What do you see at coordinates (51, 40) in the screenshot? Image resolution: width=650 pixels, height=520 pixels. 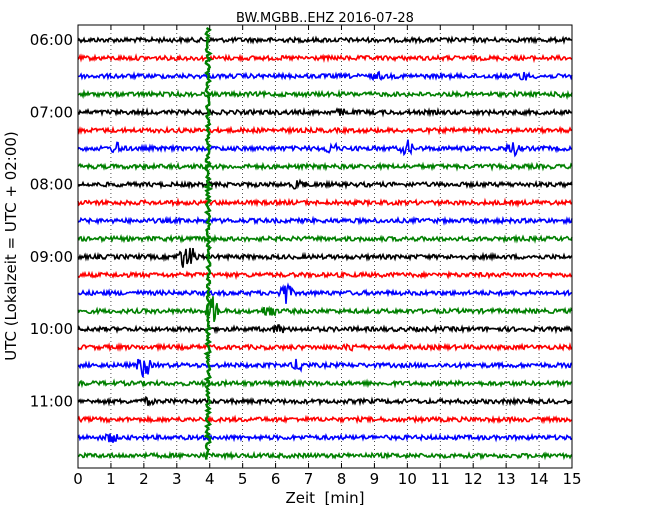 I see `y-tick-label: 06:00` at bounding box center [51, 40].